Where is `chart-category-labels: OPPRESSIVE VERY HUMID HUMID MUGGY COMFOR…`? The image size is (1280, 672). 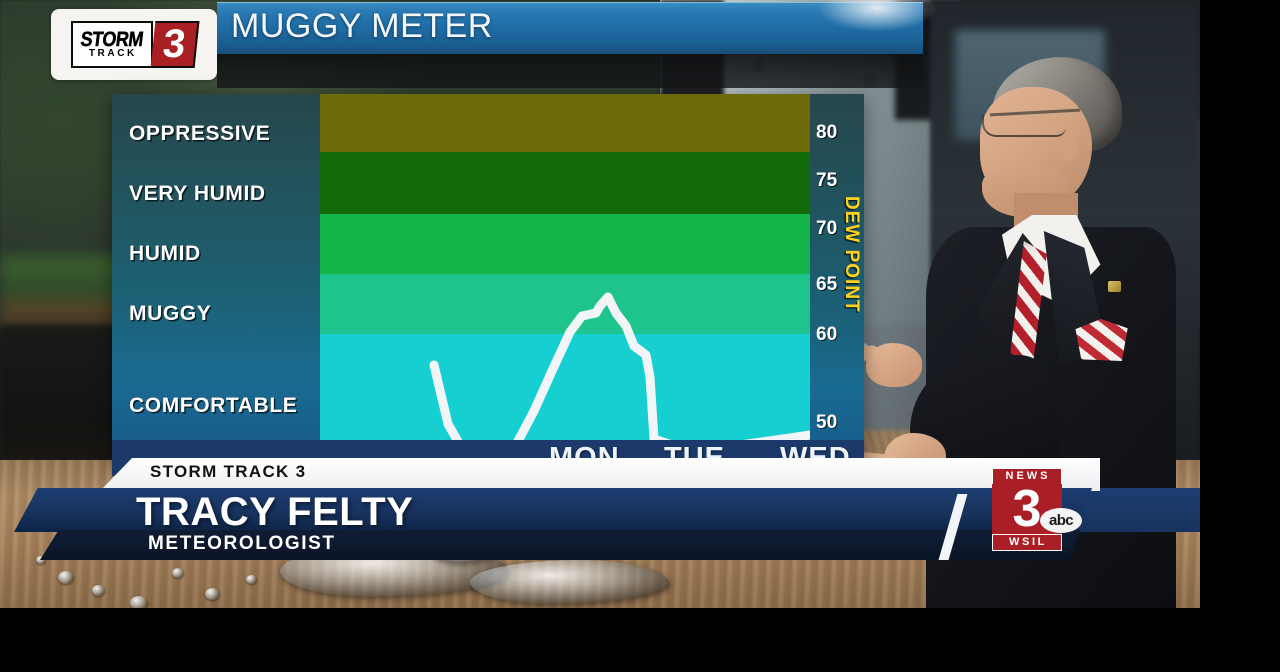
chart-category-labels: OPPRESSIVE VERY HUMID HUMID MUGGY COMFOR… is located at coordinates (216, 279).